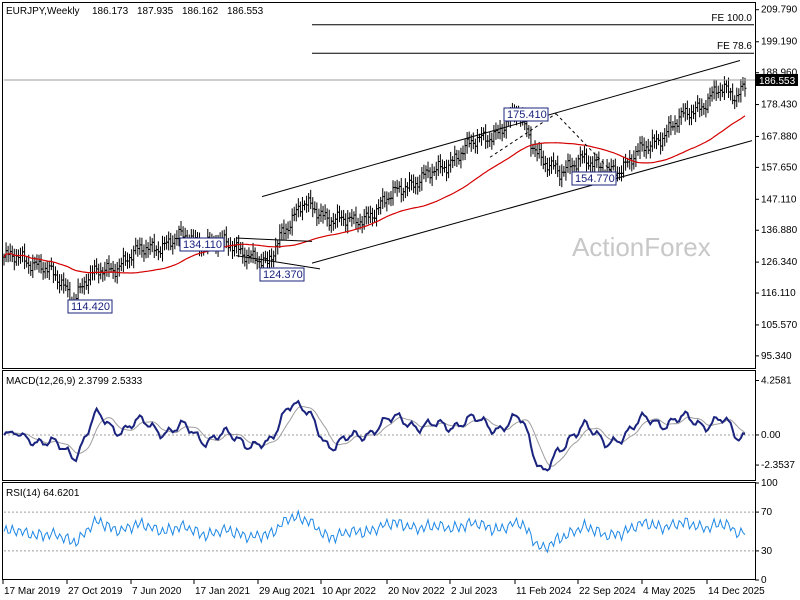  What do you see at coordinates (416, 591) in the screenshot?
I see `x-tick-label: 20 Nov 2022` at bounding box center [416, 591].